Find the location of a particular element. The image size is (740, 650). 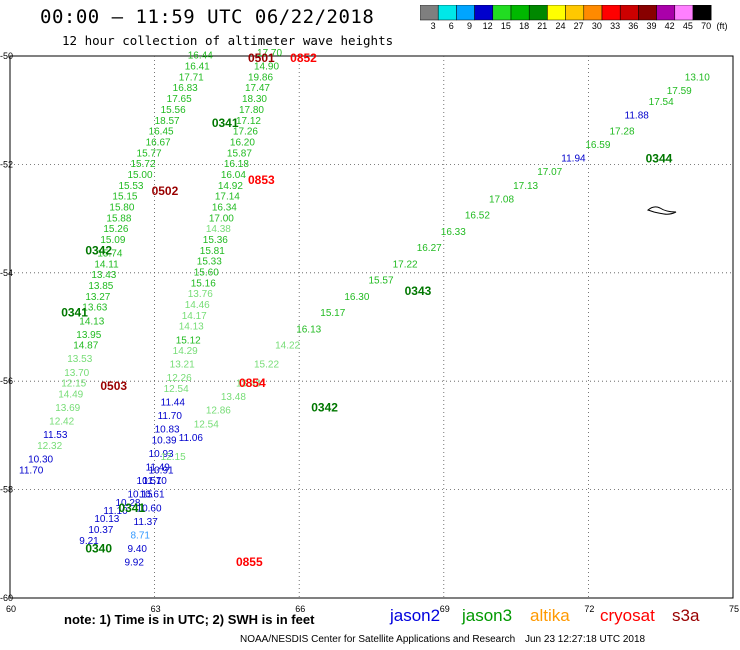

wave-height-value: 13.95 is located at coordinates (88, 335).